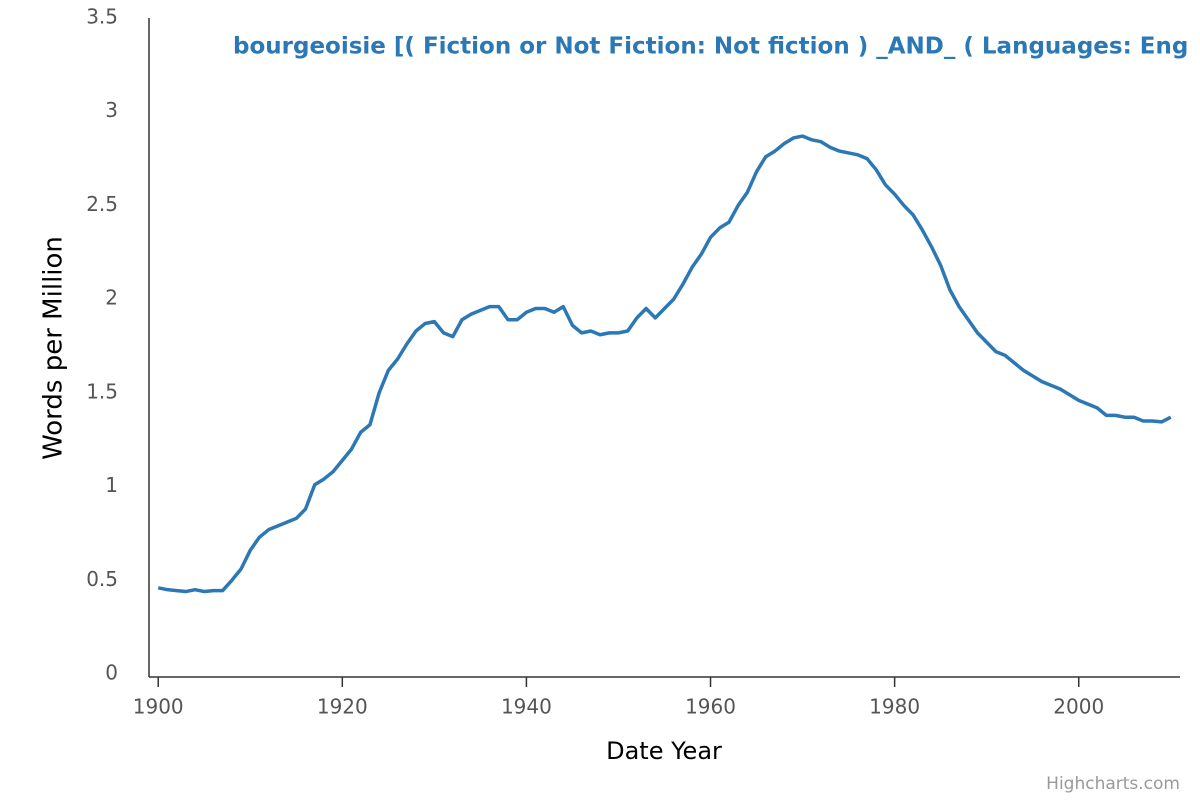 This screenshot has height=800, width=1200. I want to click on y-tick-label: 1.5, so click(102, 391).